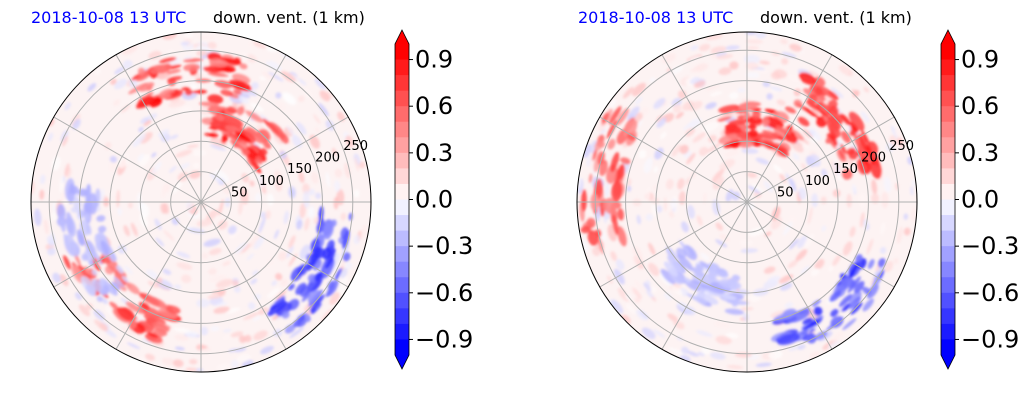  What do you see at coordinates (990, 246) in the screenshot?
I see `colorbar-tick-label: −0.3` at bounding box center [990, 246].